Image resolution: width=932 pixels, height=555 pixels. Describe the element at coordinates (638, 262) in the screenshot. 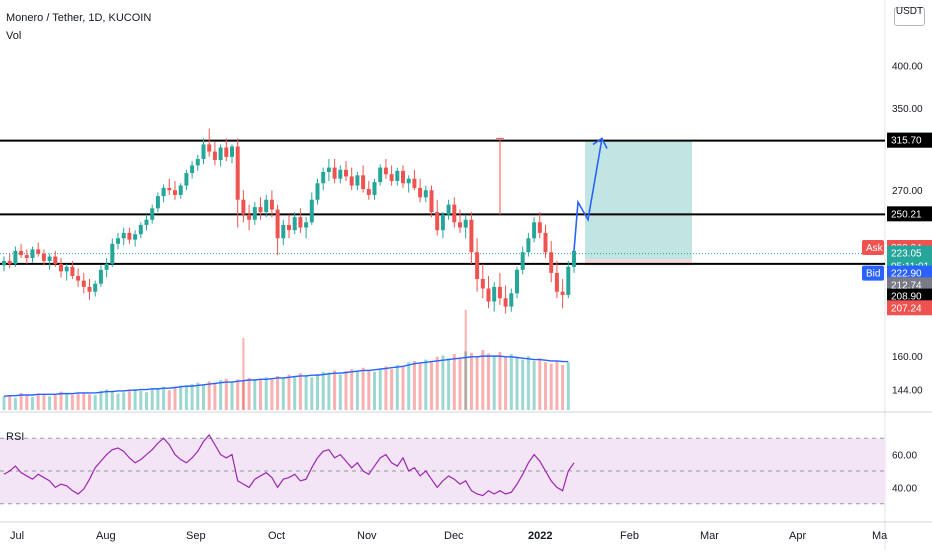

I see `stop-zone` at that location.